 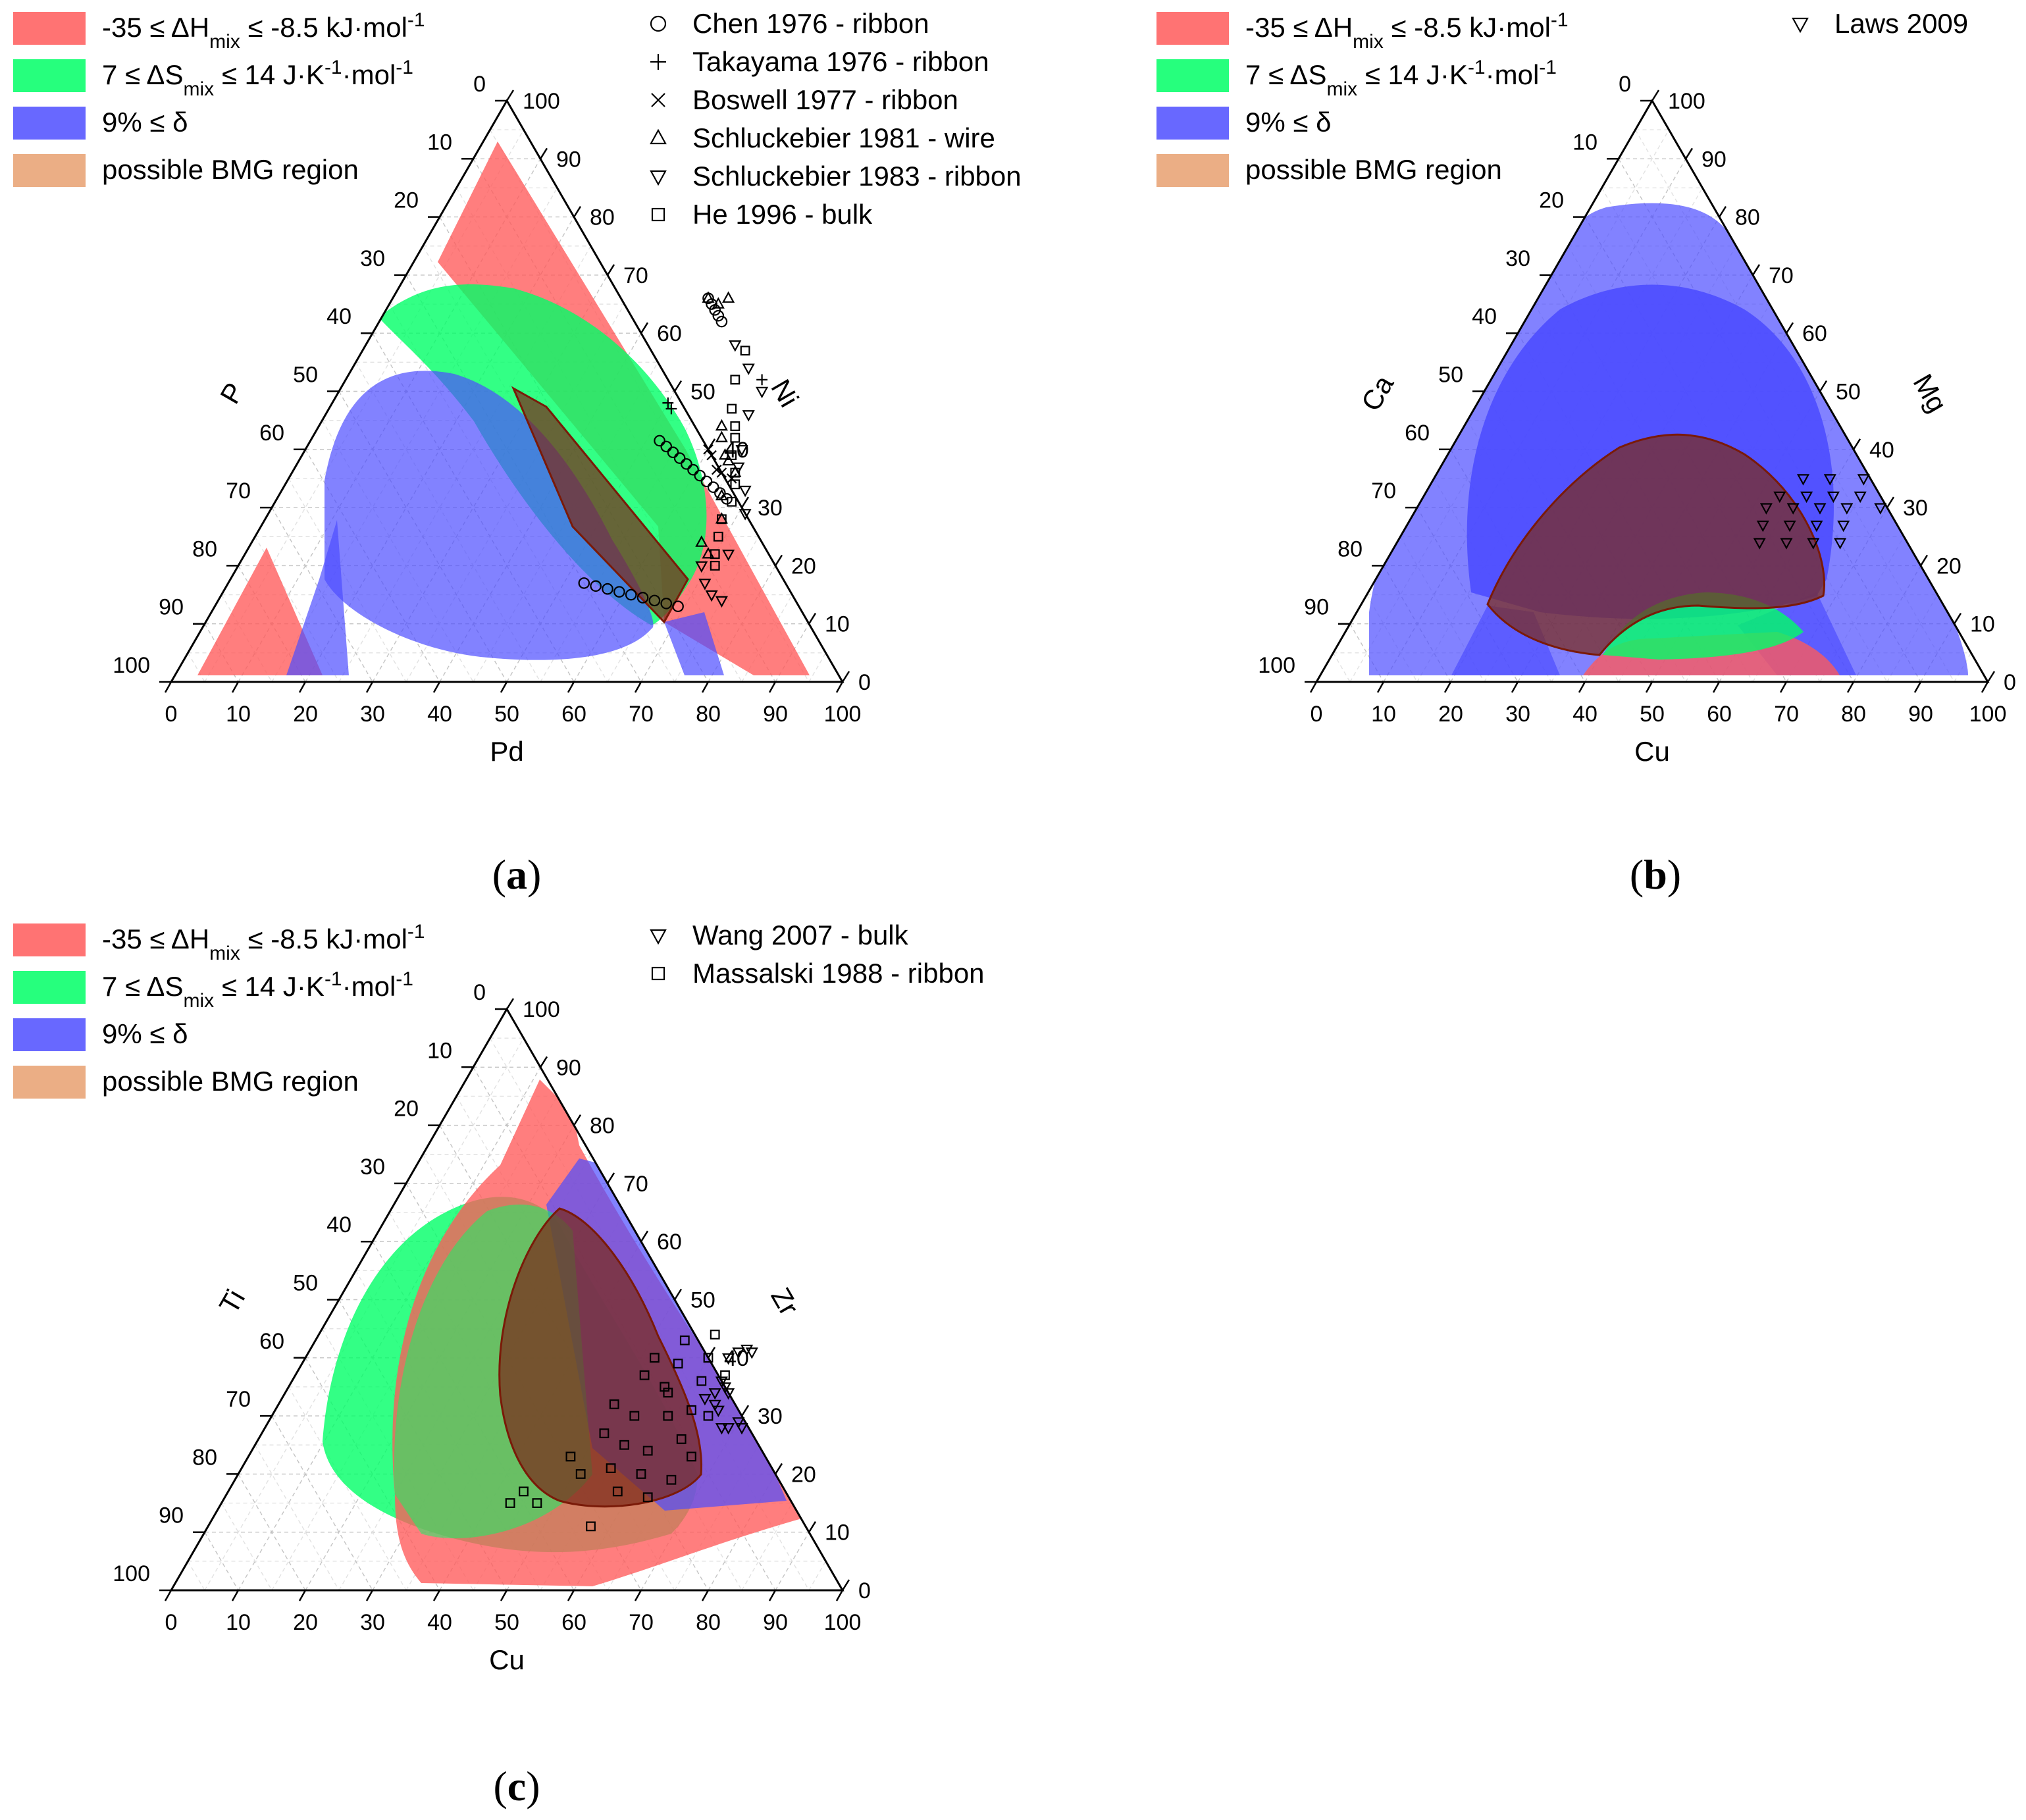 I want to click on data-point-plus, so click(x=658, y=62).